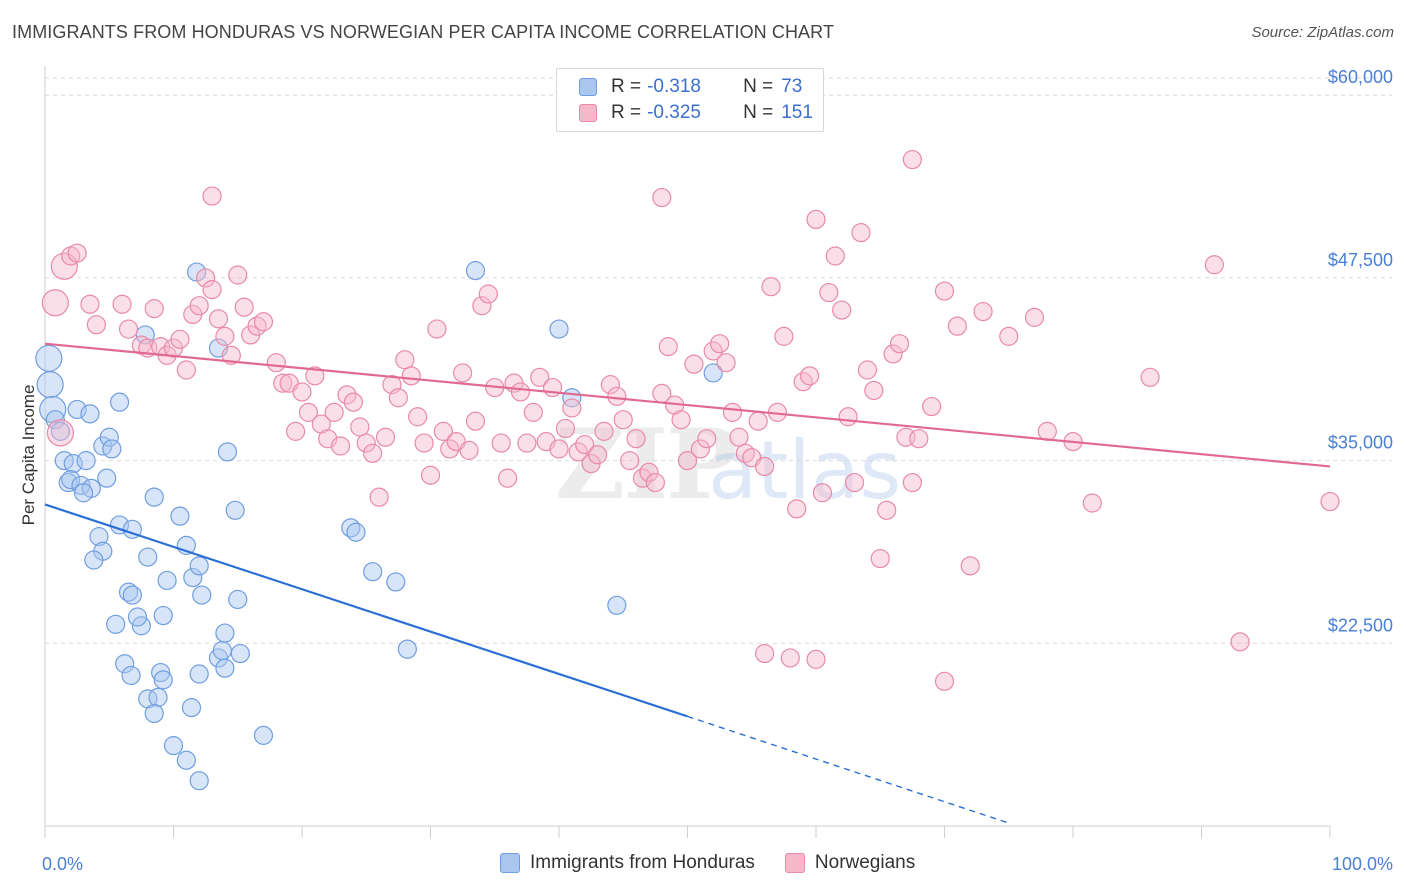  What do you see at coordinates (690, 100) in the screenshot?
I see `stats-legend: R = -0.318 N = 73 R = -0.325 N = 151` at bounding box center [690, 100].